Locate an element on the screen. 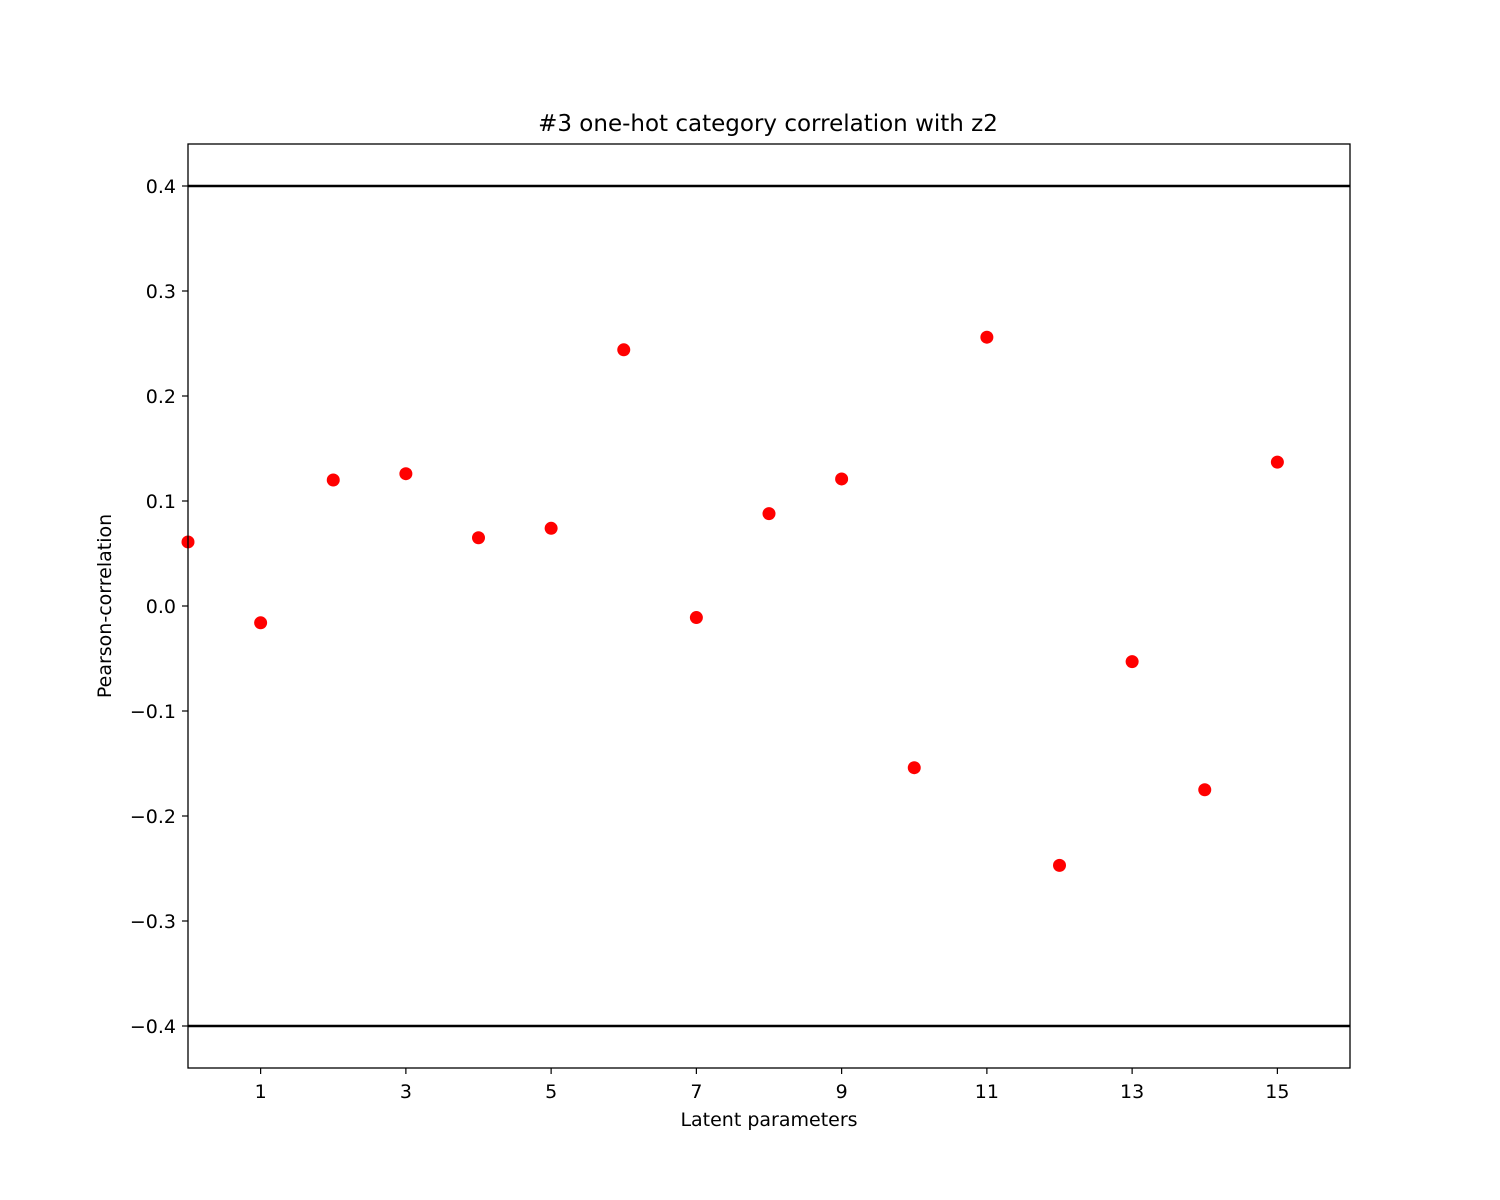  y-tick-label: 0.1 is located at coordinates (161, 502).